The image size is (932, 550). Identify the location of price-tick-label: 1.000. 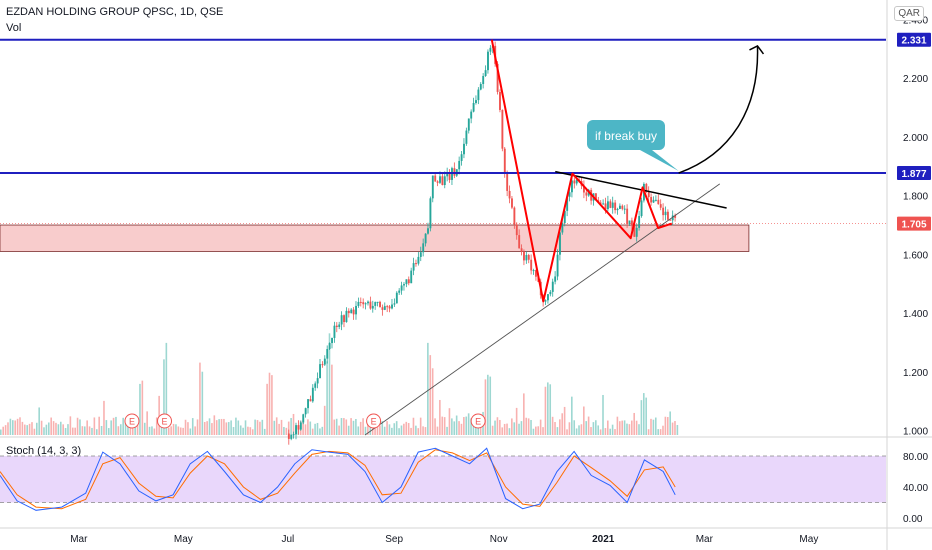
(915, 432).